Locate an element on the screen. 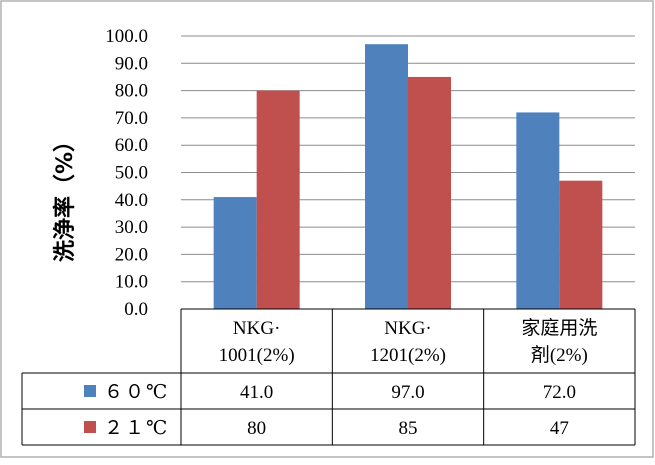 This screenshot has height=465, width=655. y-tick-label: 80.0 is located at coordinates (131, 91).